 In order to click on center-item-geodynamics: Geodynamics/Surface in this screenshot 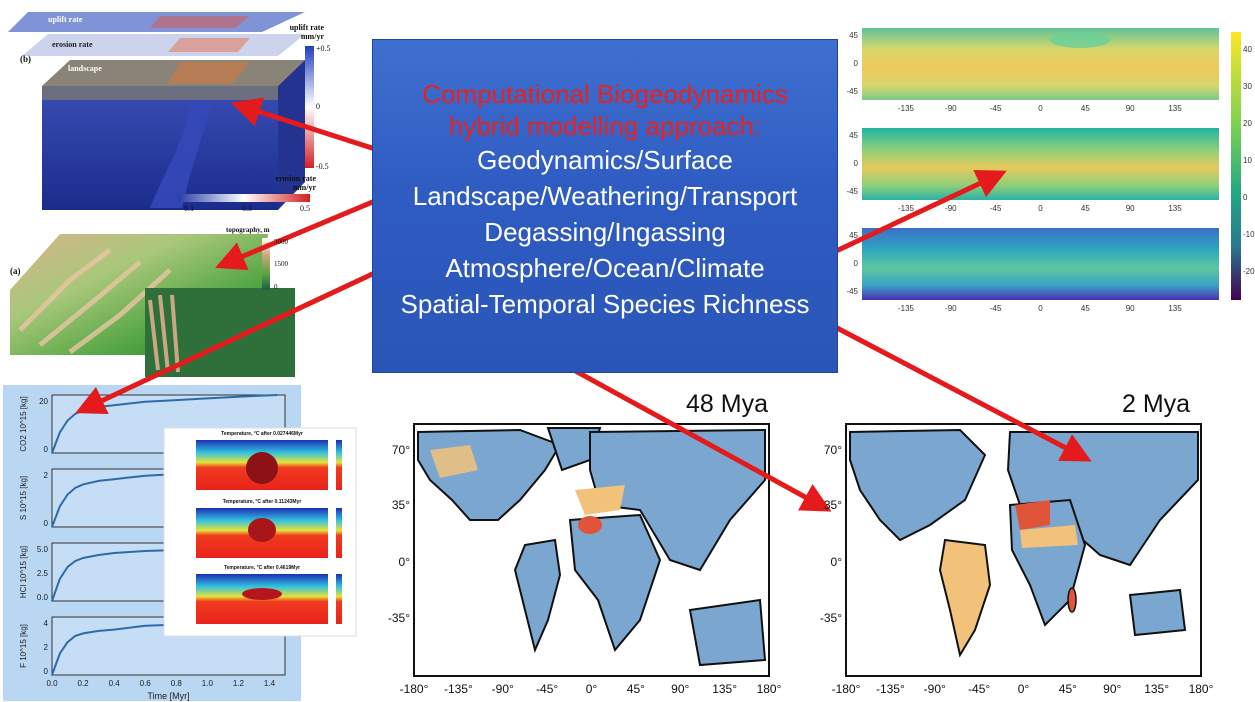, I will do `click(605, 160)`.